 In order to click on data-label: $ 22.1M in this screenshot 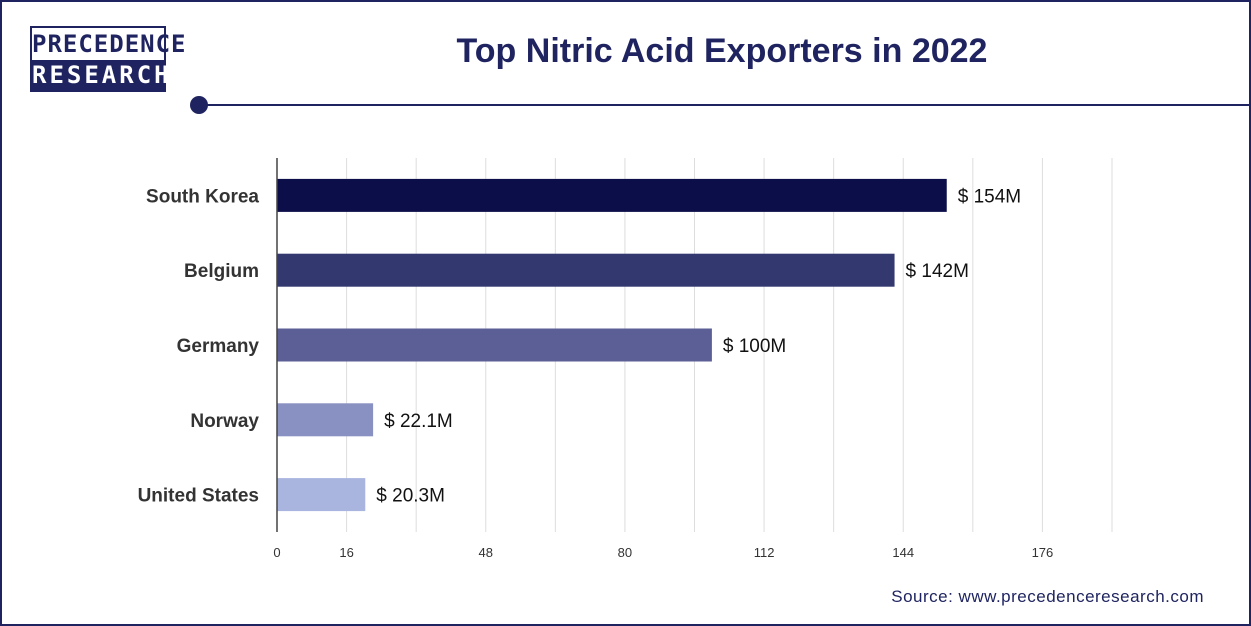, I will do `click(418, 421)`.